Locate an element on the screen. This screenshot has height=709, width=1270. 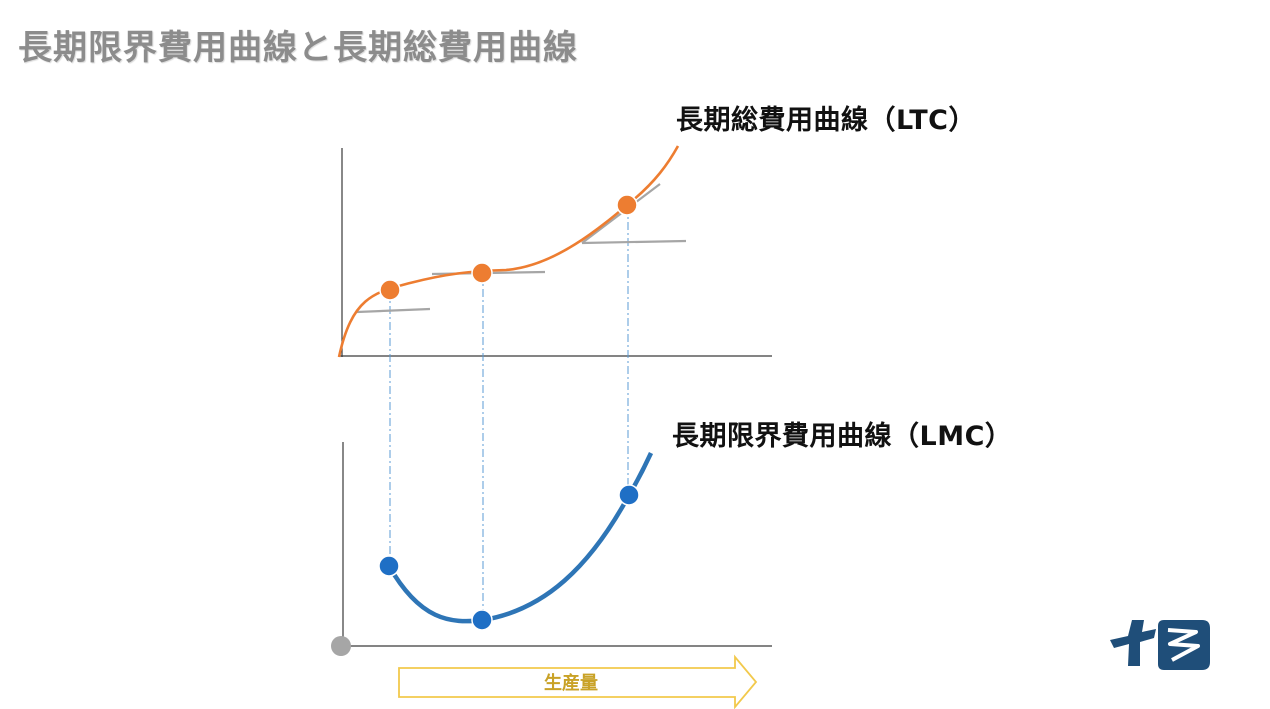
right-arrow-icon is located at coordinates (578, 681).